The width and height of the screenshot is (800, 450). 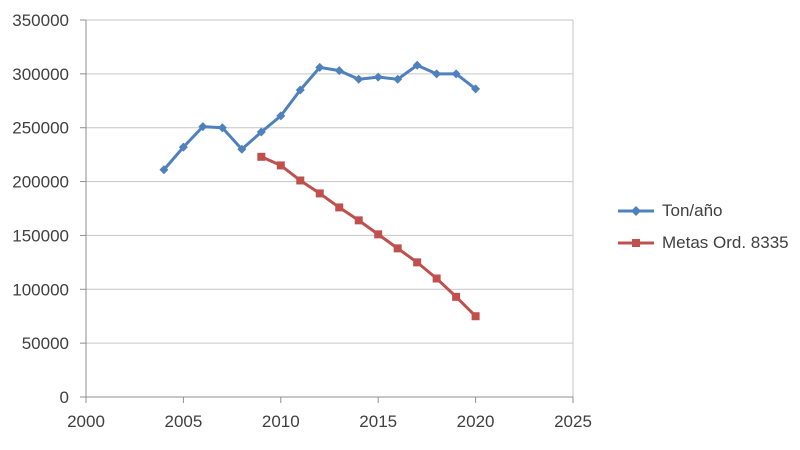 I want to click on y-axis-tick-label: 350000, so click(x=40, y=20).